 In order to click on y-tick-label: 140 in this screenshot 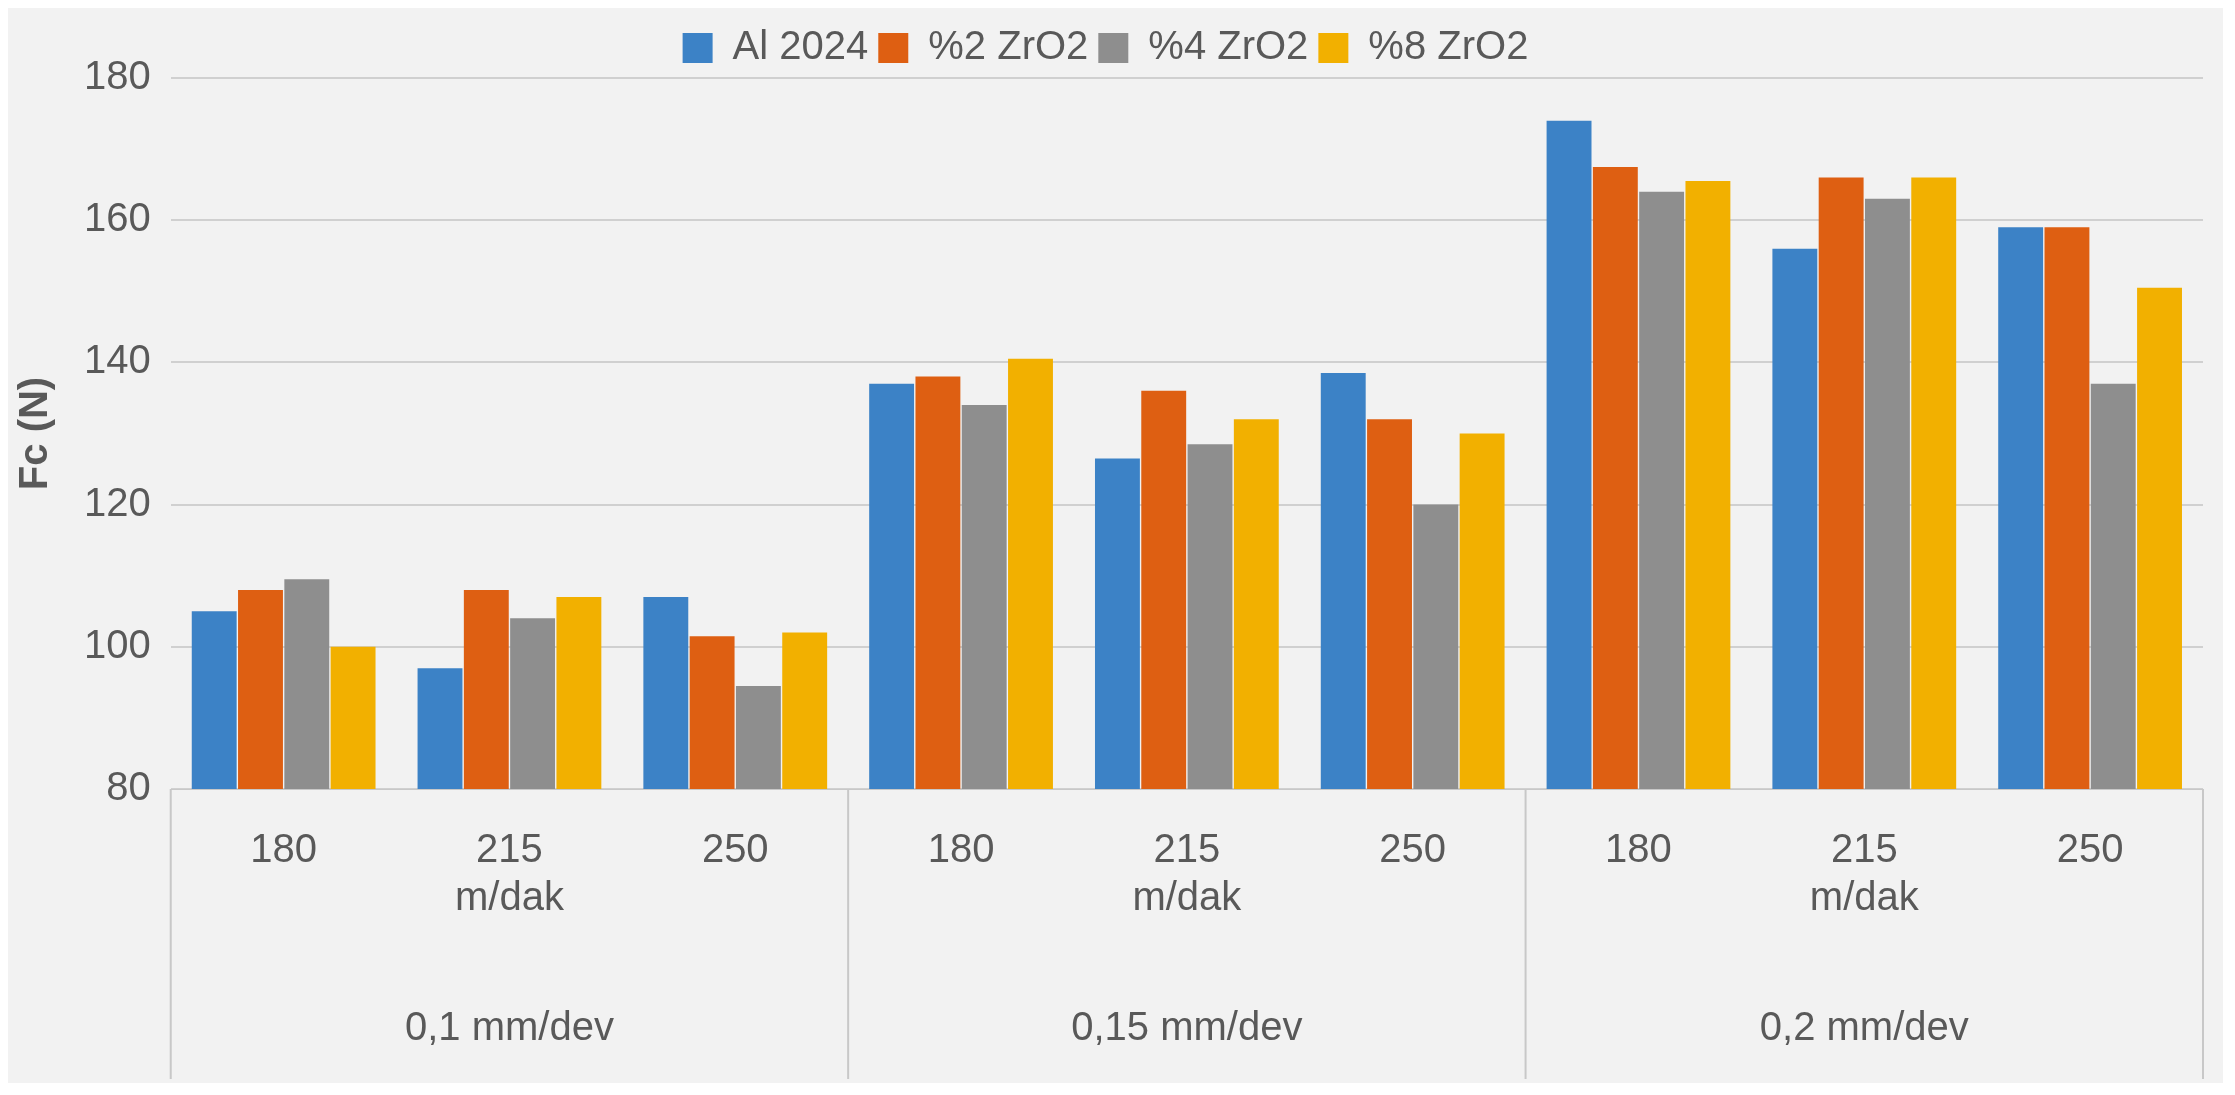, I will do `click(117, 359)`.